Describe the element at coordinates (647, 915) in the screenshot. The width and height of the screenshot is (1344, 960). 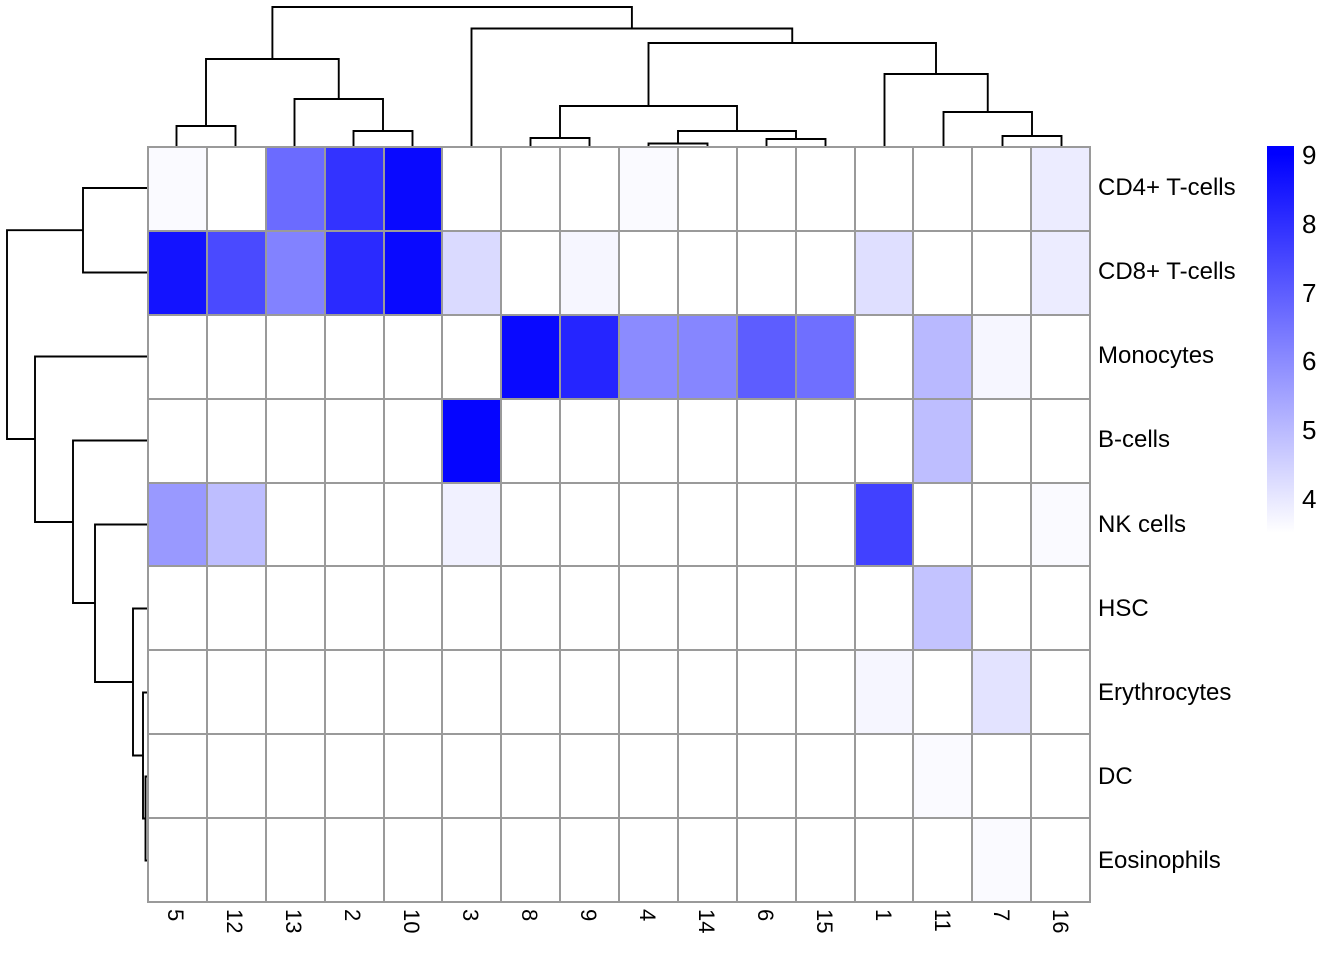
I see `column-label: 4` at that location.